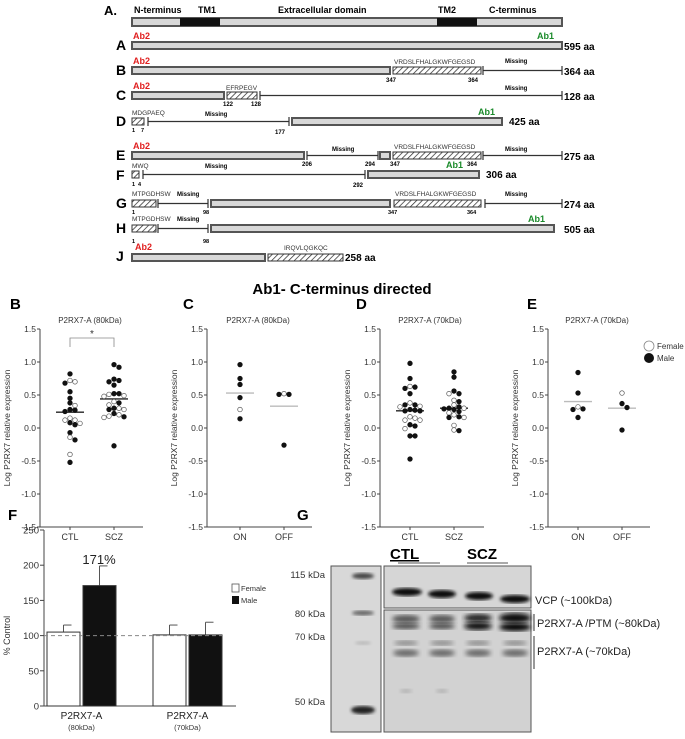 The width and height of the screenshot is (685, 739). Describe the element at coordinates (404, 554) in the screenshot. I see `group-label-ctl: CTL` at that location.